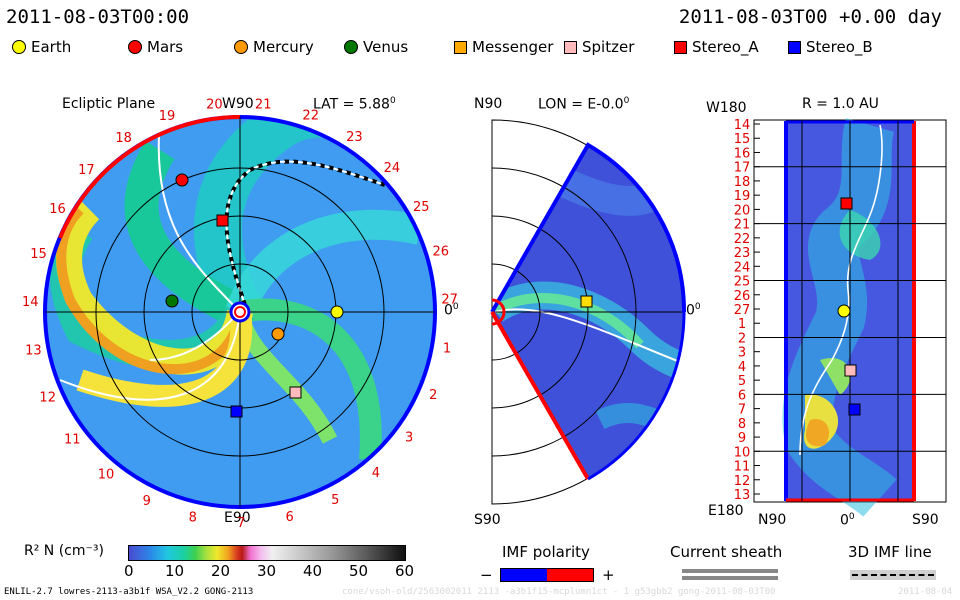 This screenshot has width=960, height=600. I want to click on ecliptic-sector-label: 11, so click(72, 439).